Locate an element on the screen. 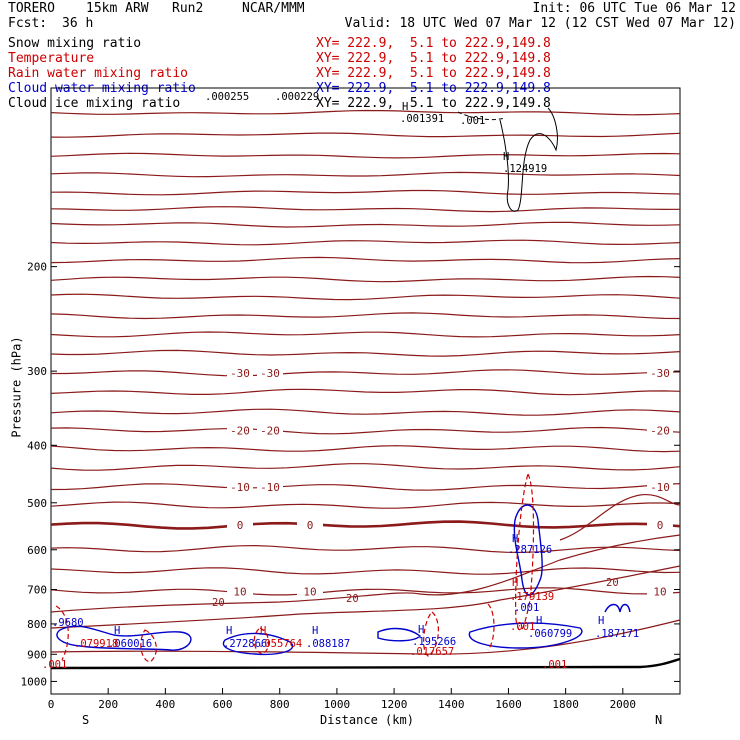 This screenshot has height=740, width=740. cloud-water-label: .088187 is located at coordinates (328, 644).